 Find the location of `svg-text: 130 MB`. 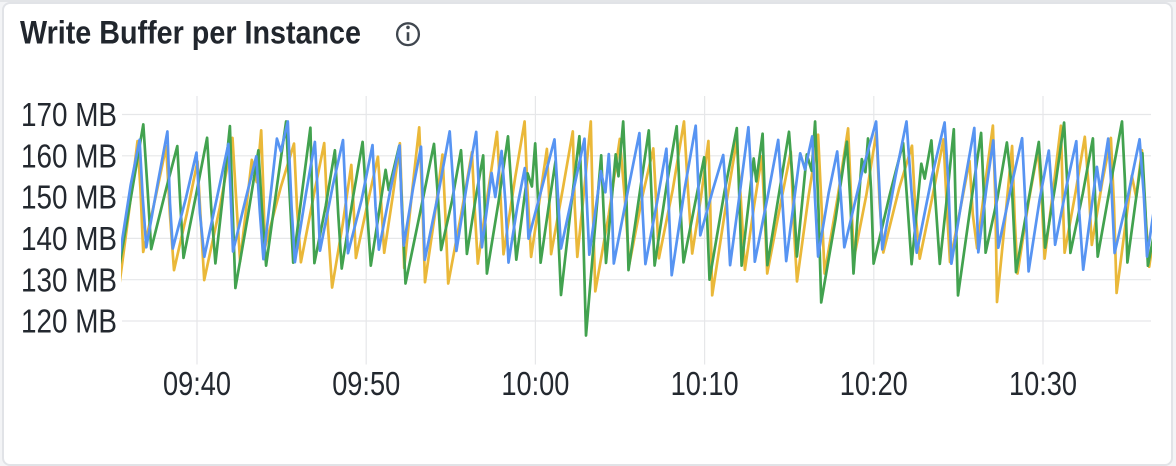

svg-text: 130 MB is located at coordinates (69, 279).